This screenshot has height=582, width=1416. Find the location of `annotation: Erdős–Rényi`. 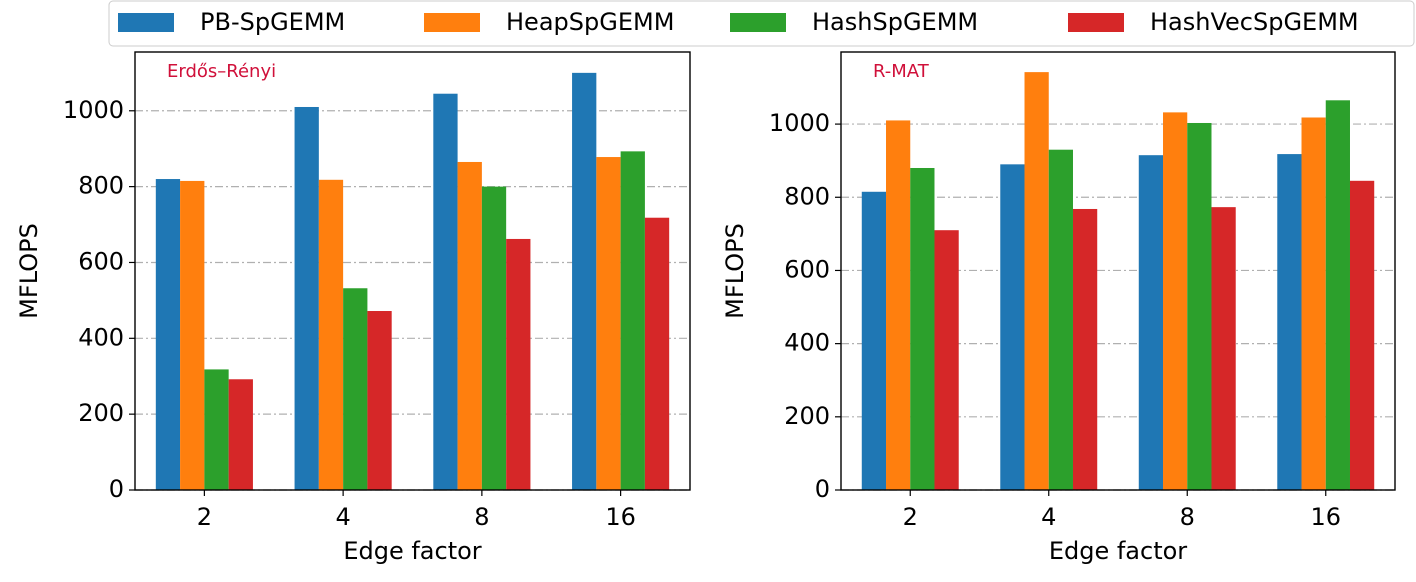

annotation: Erdős–Rényi is located at coordinates (221, 71).